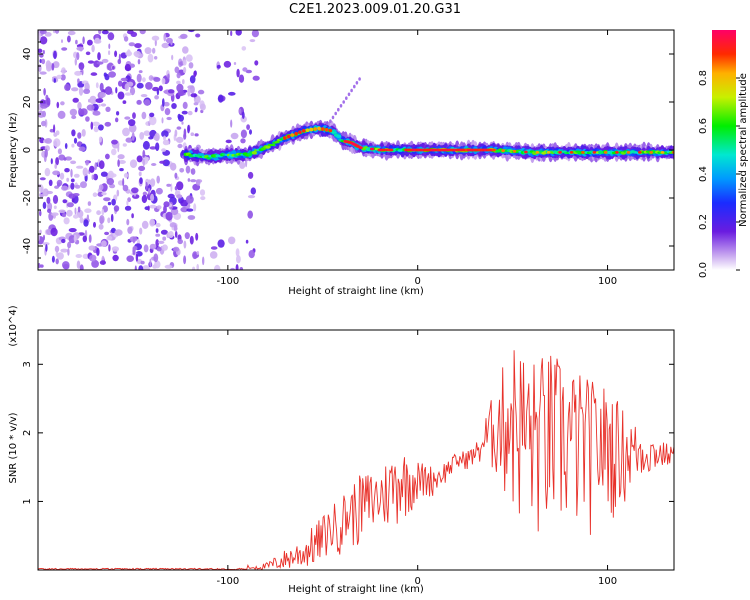  I want to click on colorbar-tick-label: 0.2, so click(703, 222).